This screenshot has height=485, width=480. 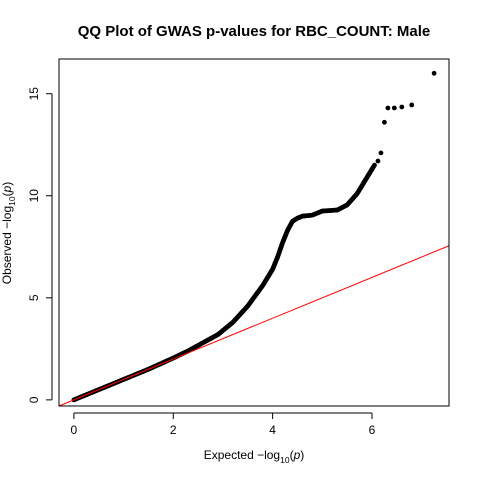 I want to click on y-axis-label-var: p, so click(x=7, y=189).